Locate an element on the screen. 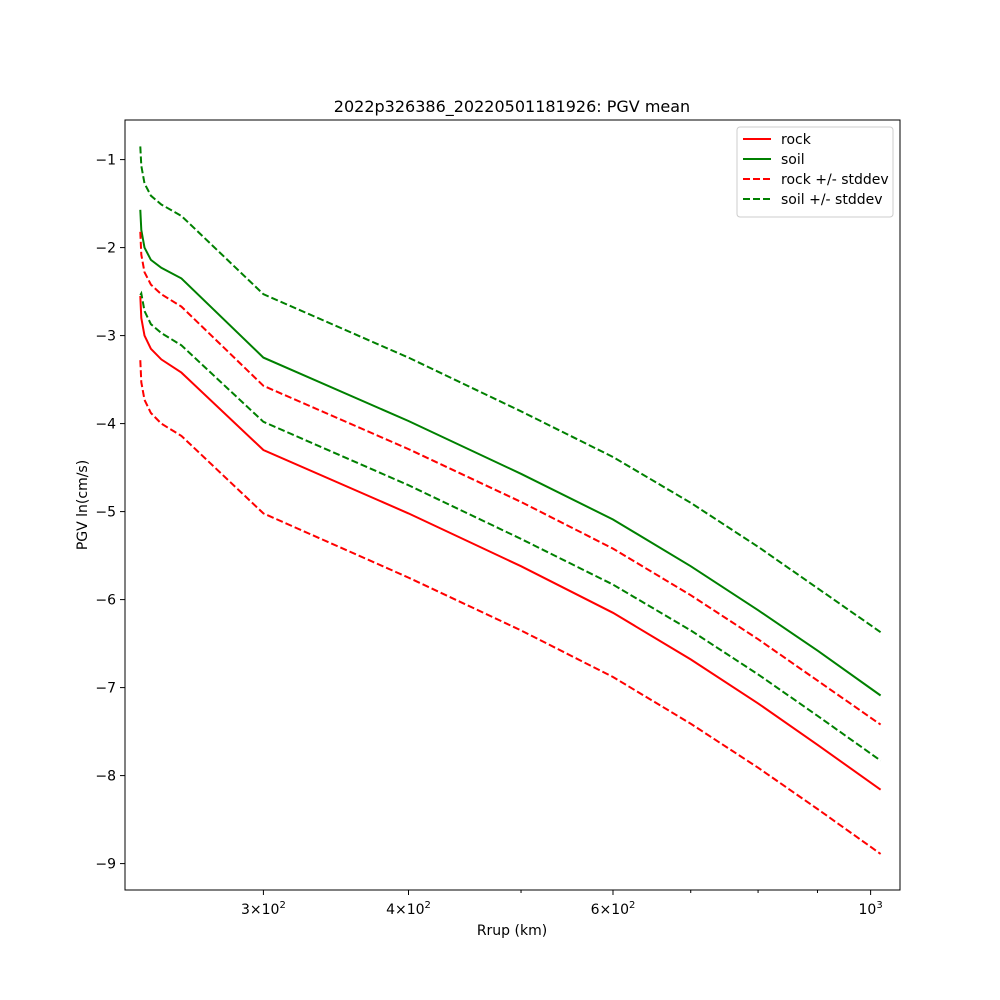 The height and width of the screenshot is (1000, 1000). legend-label: rock +/- stddev is located at coordinates (835, 180).